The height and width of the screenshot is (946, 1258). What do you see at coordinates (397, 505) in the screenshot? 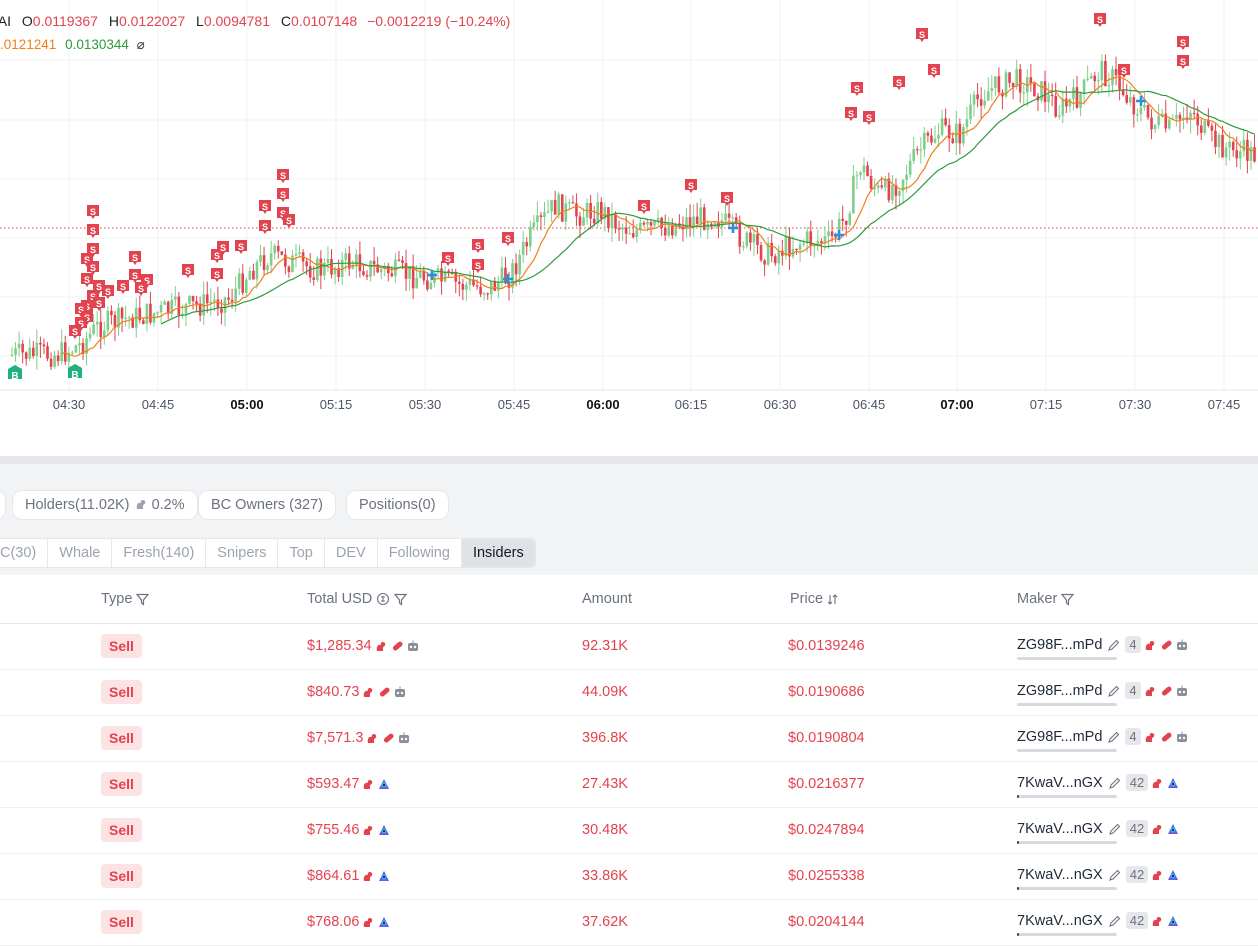
I see `tab-positions: Positions(0)` at bounding box center [397, 505].